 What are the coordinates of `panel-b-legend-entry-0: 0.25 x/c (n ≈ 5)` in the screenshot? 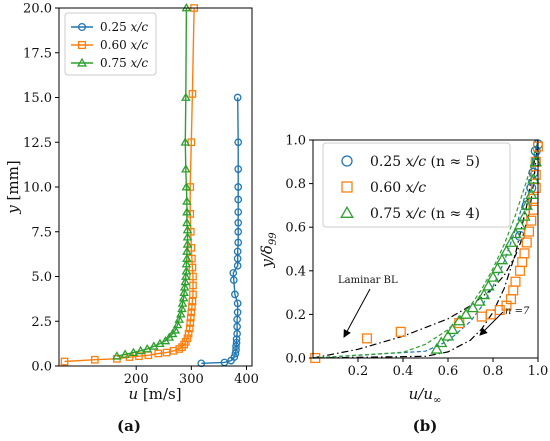 It's located at (410, 162).